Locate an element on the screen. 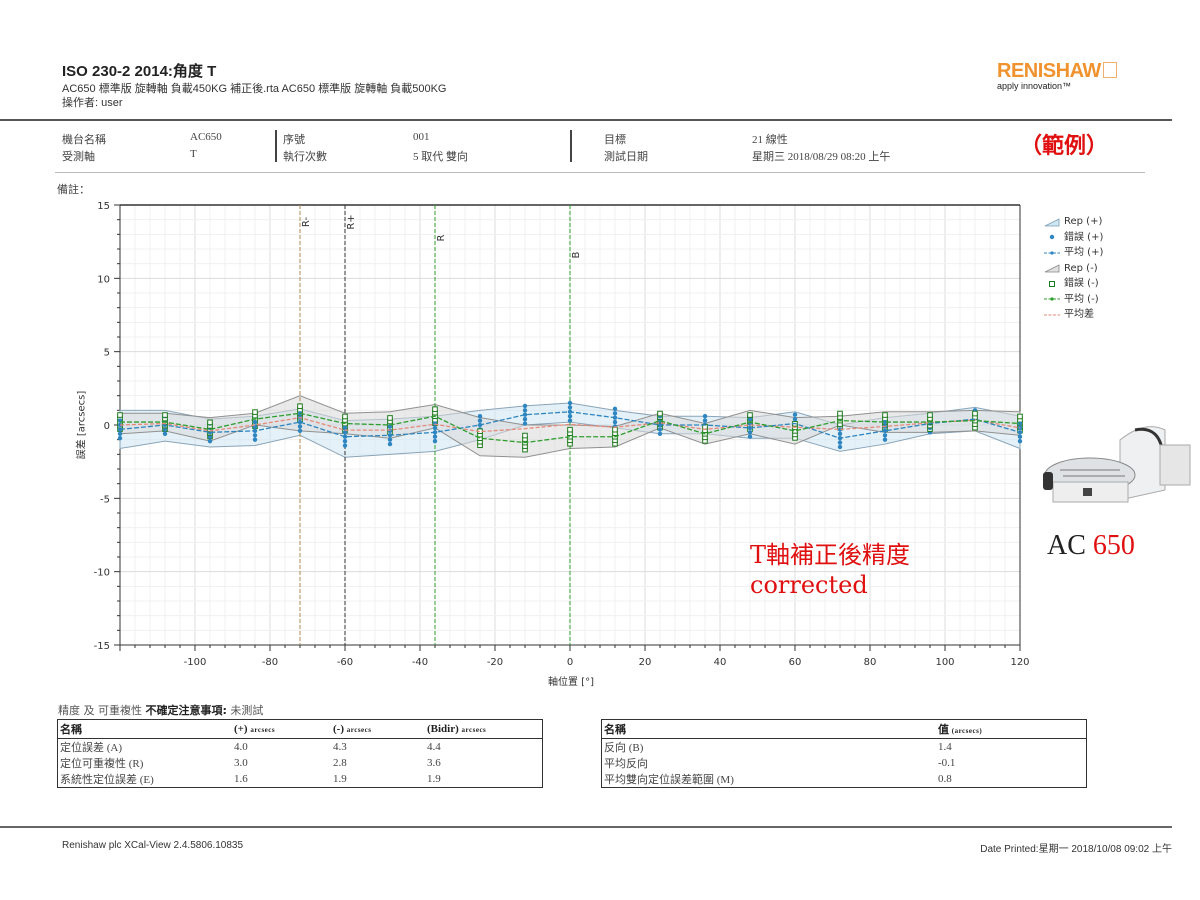  operator: 操作者: user is located at coordinates (92, 103).